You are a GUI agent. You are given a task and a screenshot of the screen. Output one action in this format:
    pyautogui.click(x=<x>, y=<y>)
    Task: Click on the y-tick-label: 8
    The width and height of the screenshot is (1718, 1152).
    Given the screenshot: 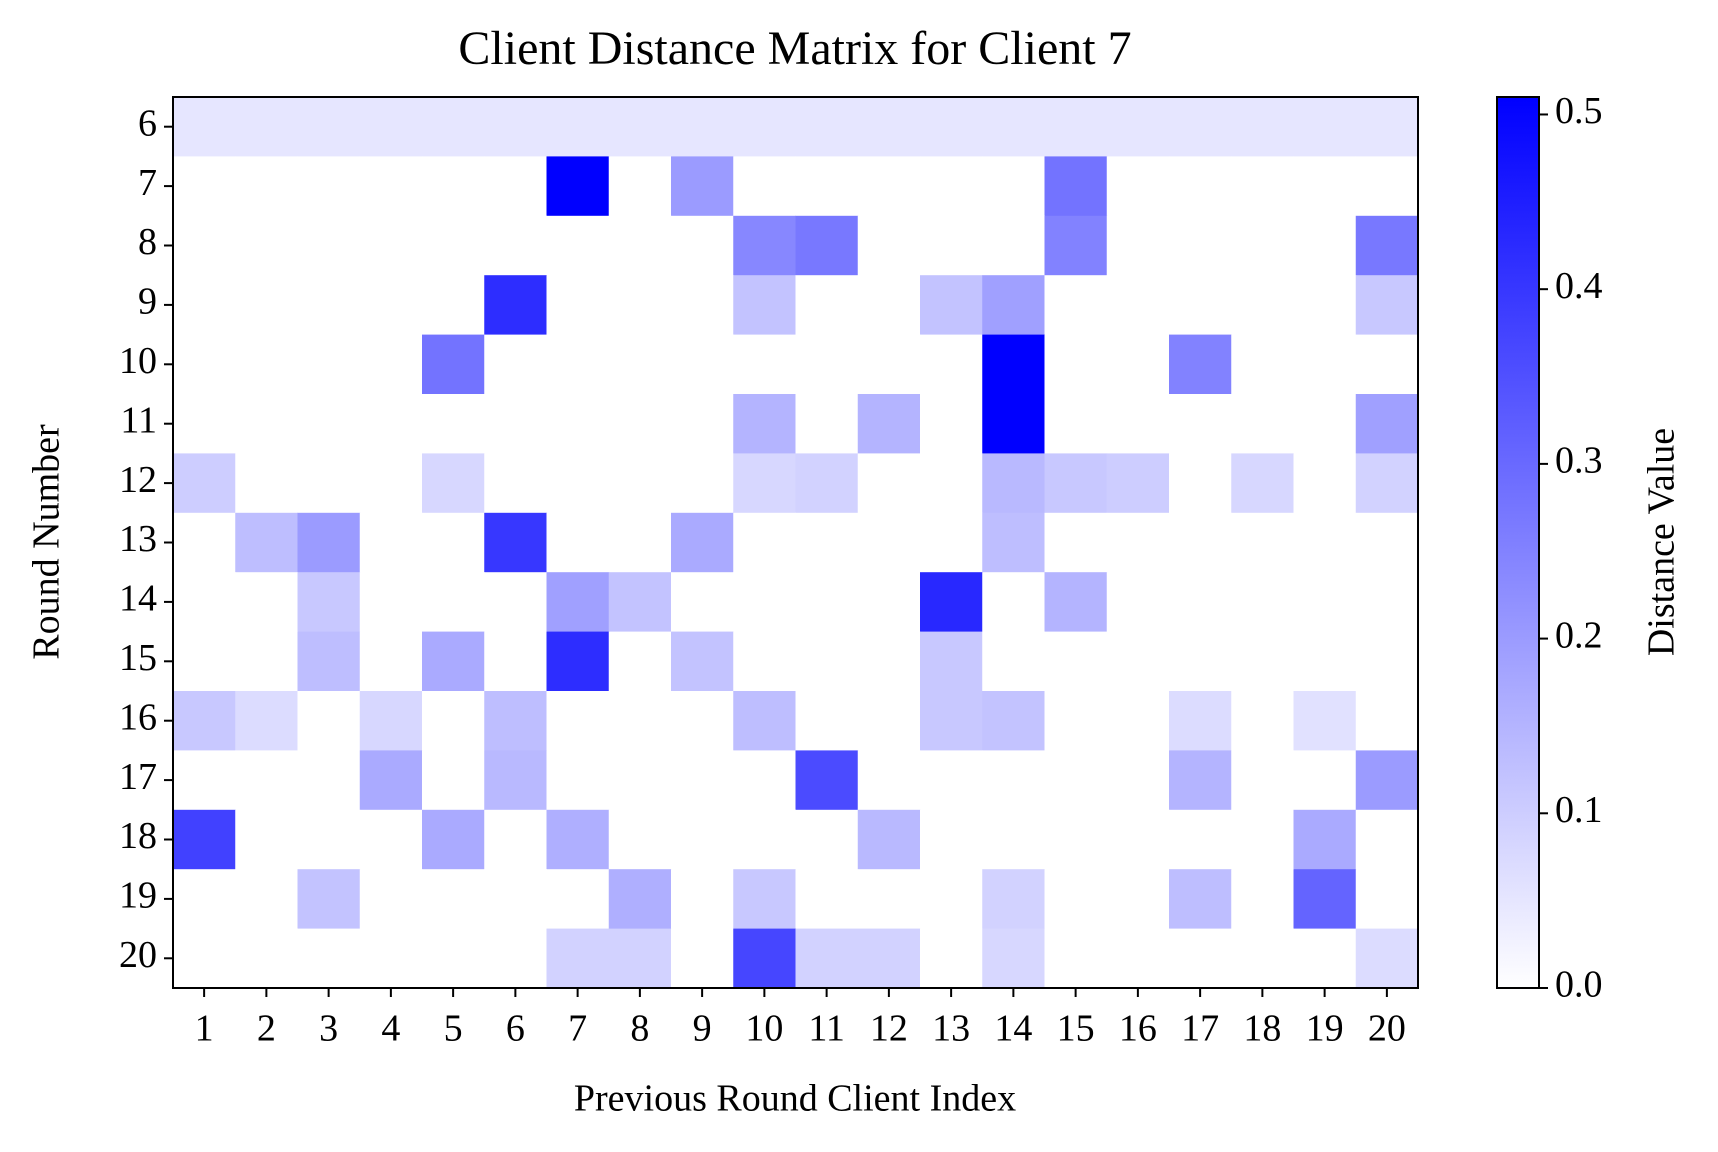 What is the action you would take?
    pyautogui.click(x=147, y=242)
    